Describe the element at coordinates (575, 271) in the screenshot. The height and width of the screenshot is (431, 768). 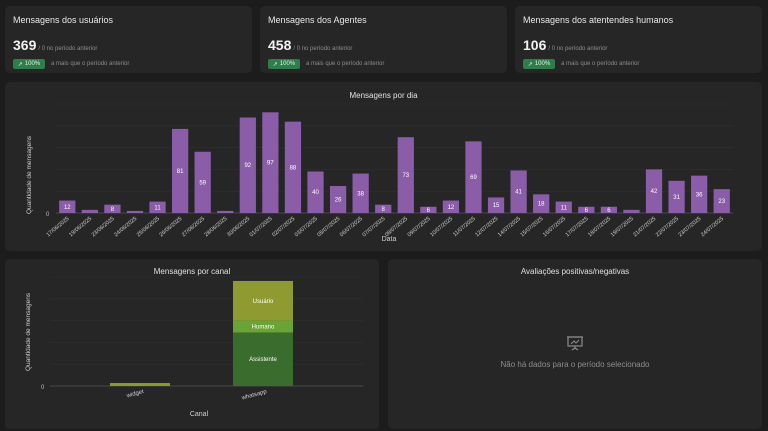
I see `ratings-title: Avaliações positivas/negativas` at that location.